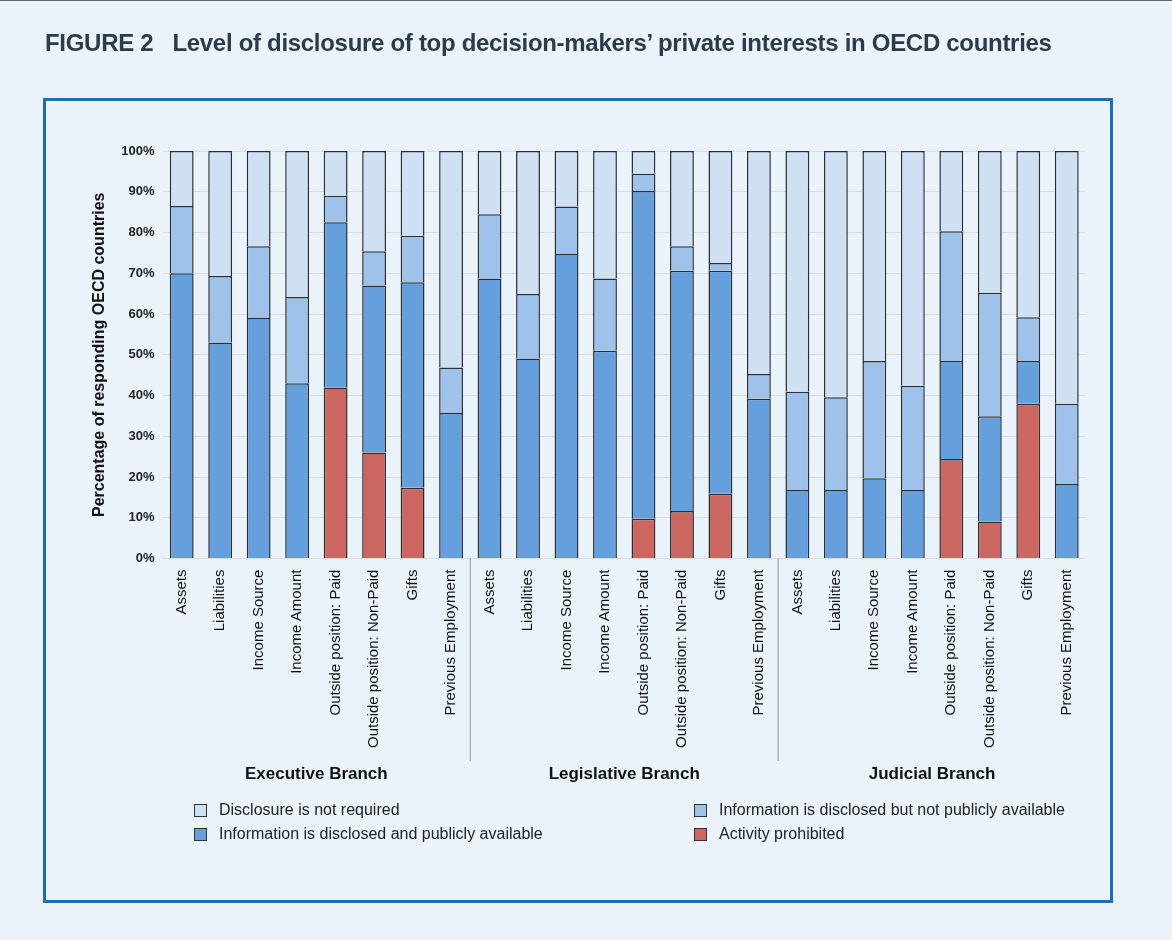 The height and width of the screenshot is (940, 1172). Describe the element at coordinates (624, 773) in the screenshot. I see `text: Legislative Branch` at that location.